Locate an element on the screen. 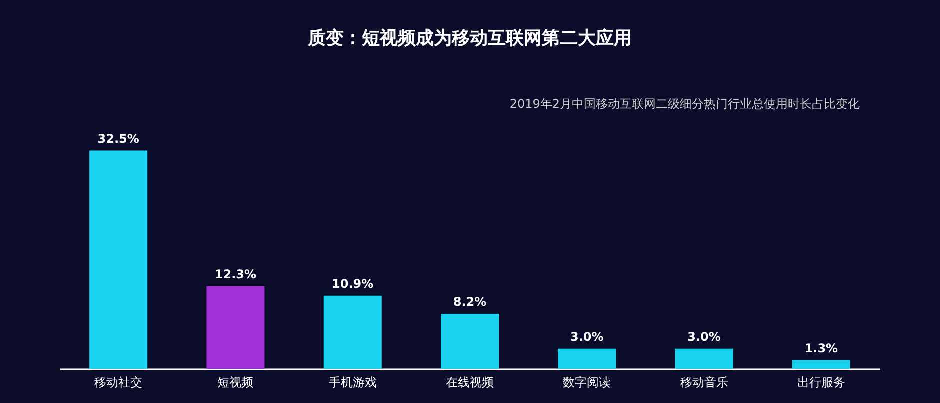 This screenshot has width=940, height=403. data-label: 12.3% is located at coordinates (235, 274).